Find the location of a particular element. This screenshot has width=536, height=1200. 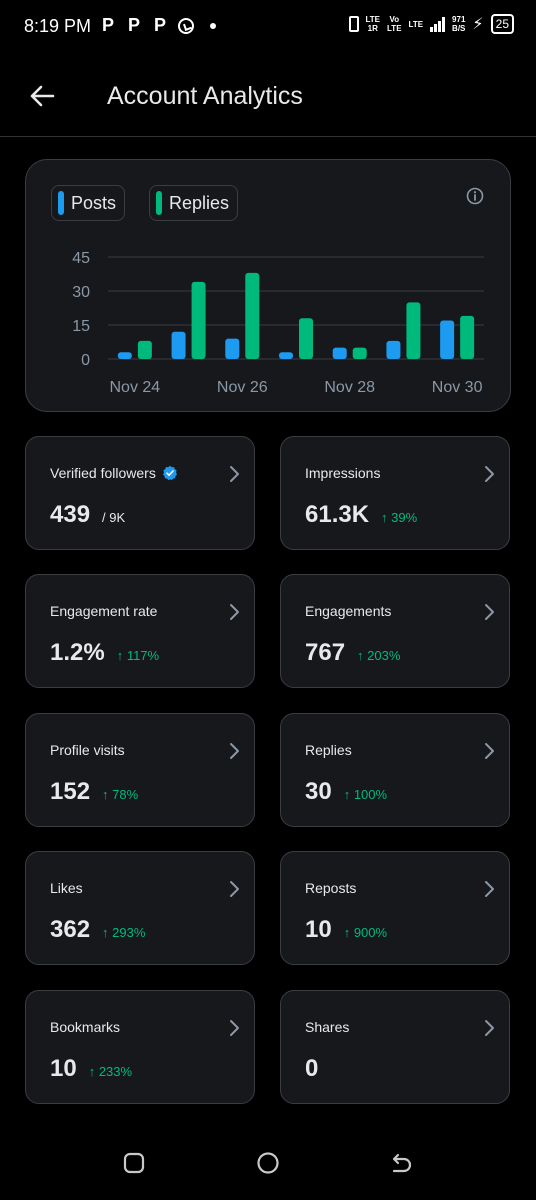

metric-label-text: Engagement rate is located at coordinates (104, 611).